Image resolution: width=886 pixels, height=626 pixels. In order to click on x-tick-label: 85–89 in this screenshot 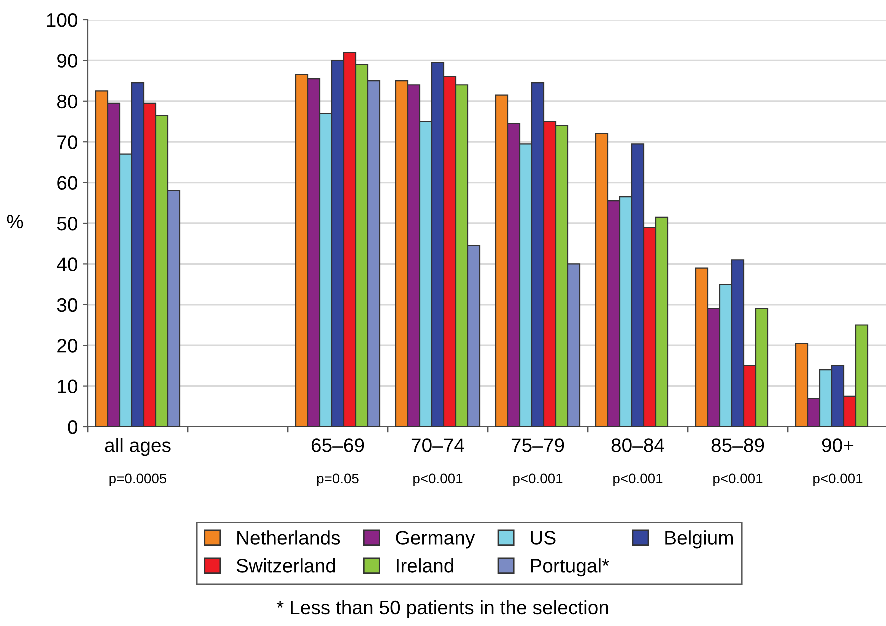, I will do `click(738, 445)`.